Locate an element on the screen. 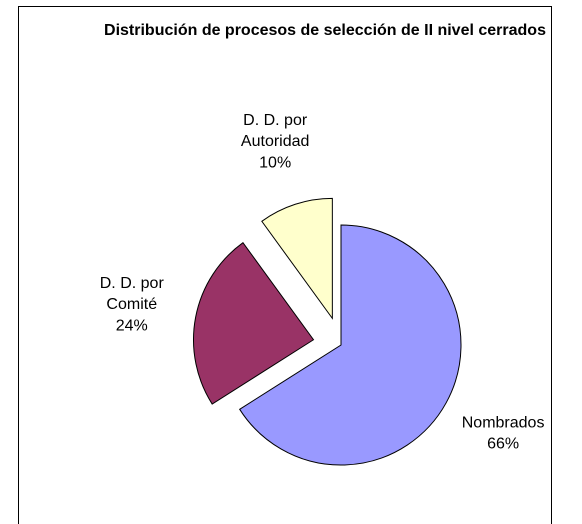 This screenshot has height=524, width=582. value-label: 10% is located at coordinates (275, 163).